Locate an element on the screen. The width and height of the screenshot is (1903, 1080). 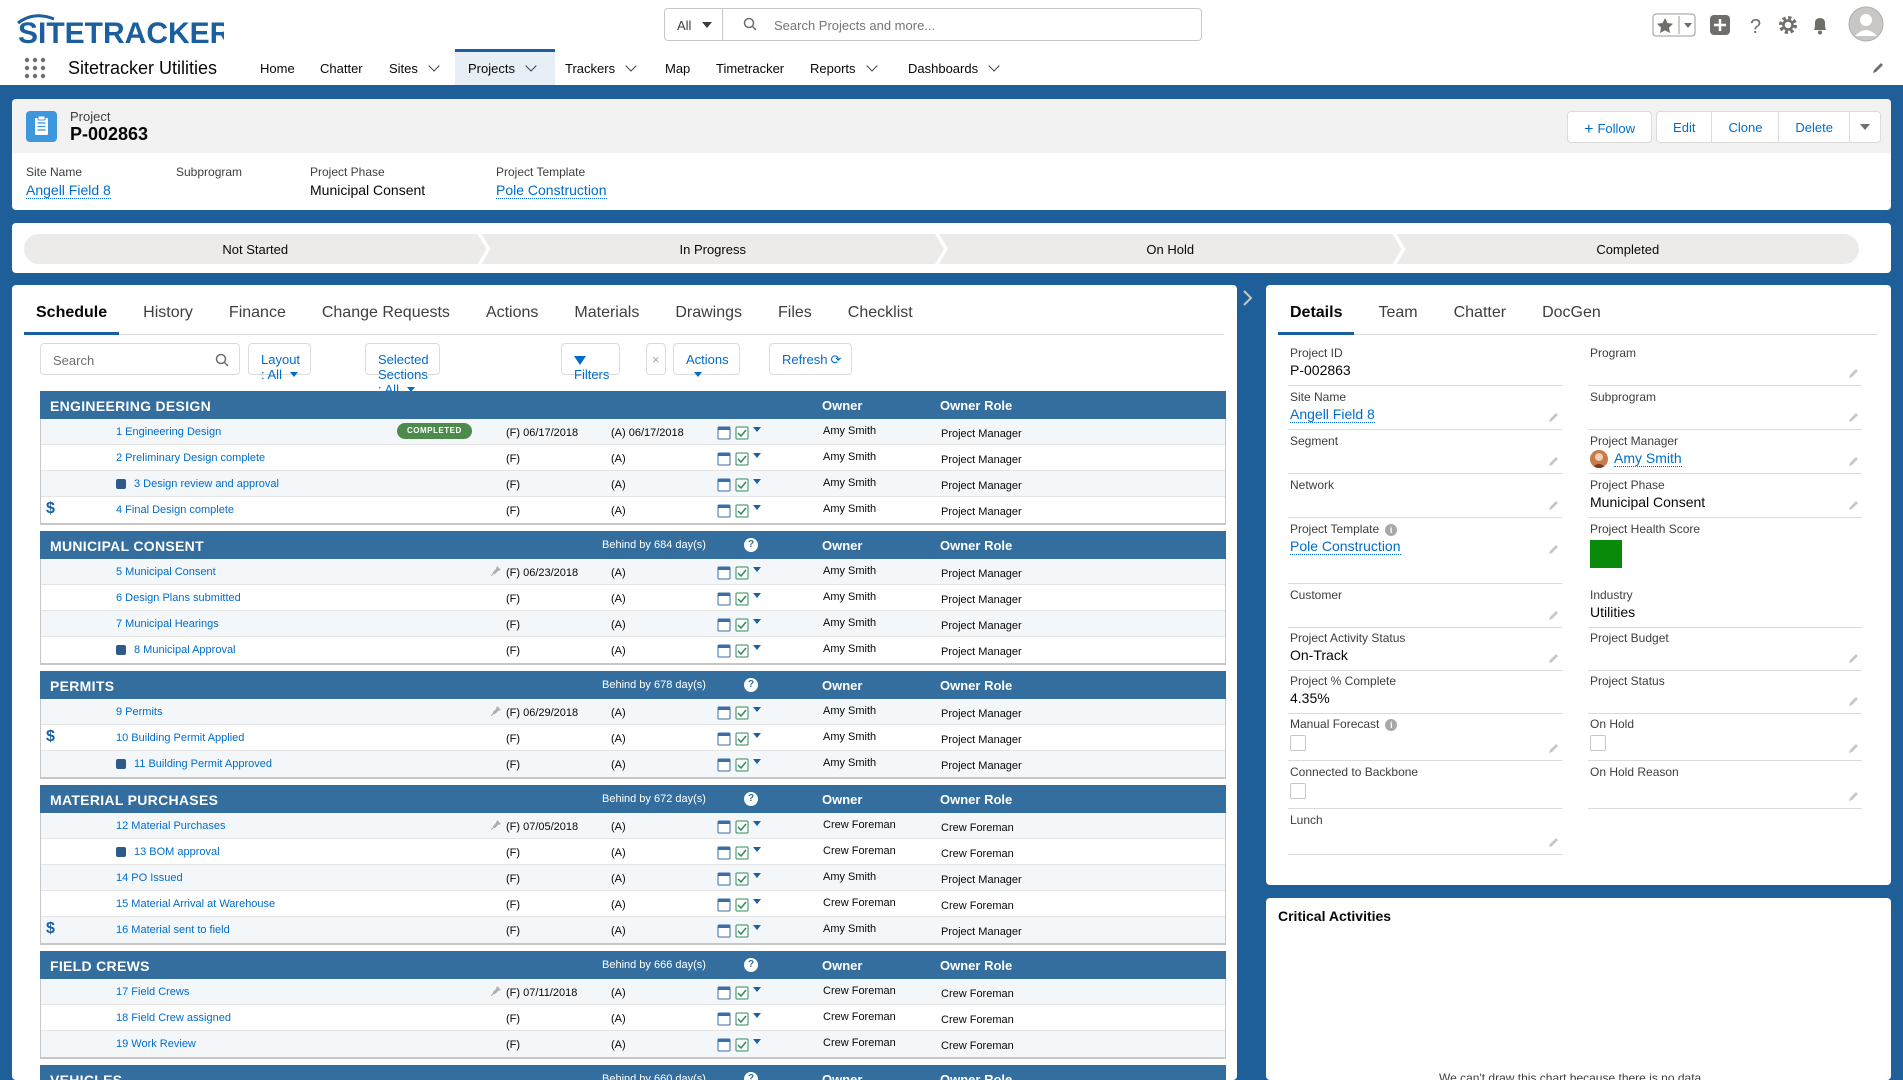
activity-name-link: 12 Material Purchases is located at coordinates (171, 826).